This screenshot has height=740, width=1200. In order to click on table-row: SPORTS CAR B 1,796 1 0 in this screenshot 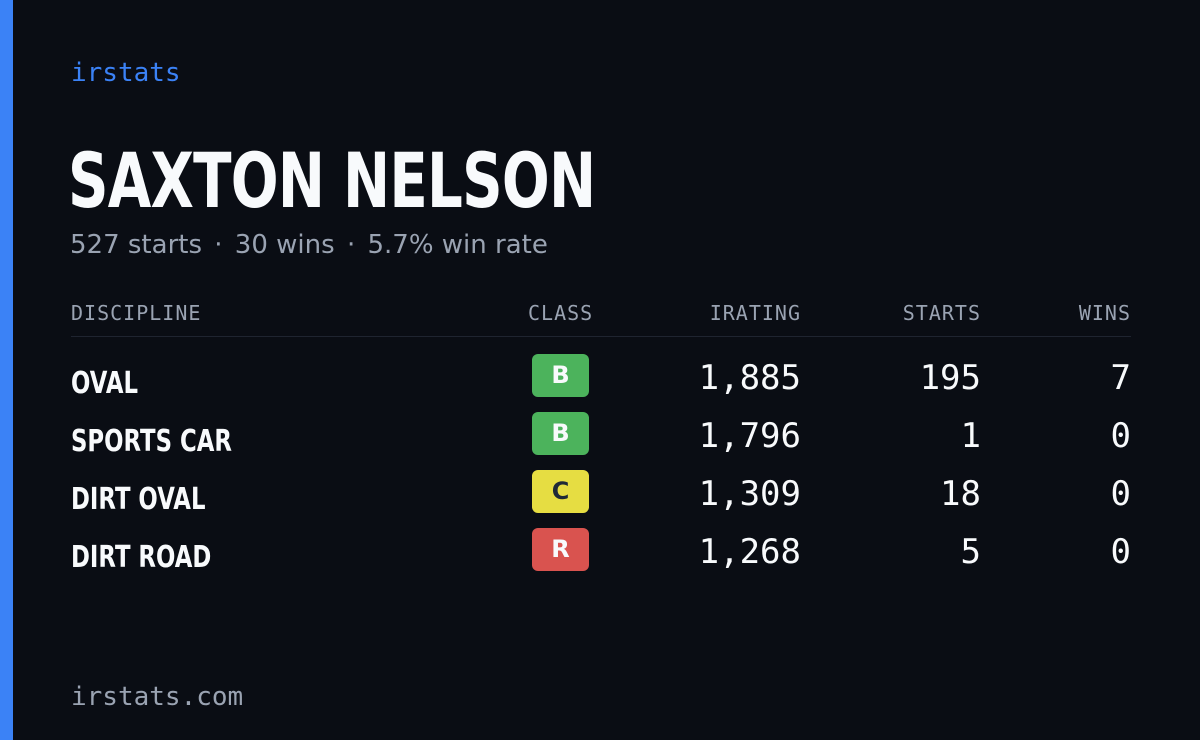, I will do `click(601, 439)`.